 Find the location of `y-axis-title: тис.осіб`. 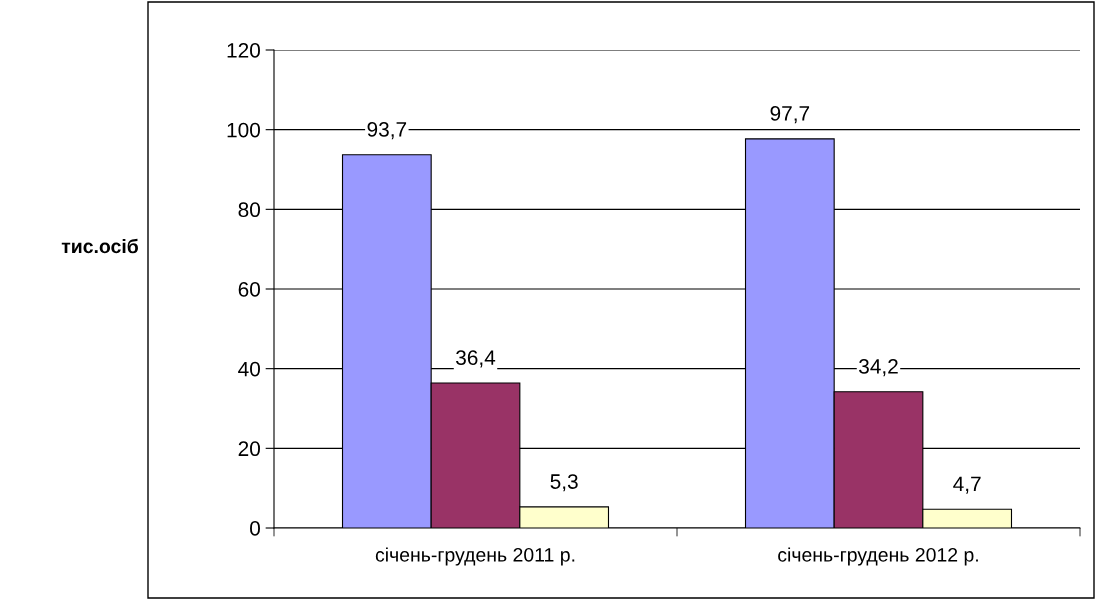

y-axis-title: тис.осіб is located at coordinates (99, 246).